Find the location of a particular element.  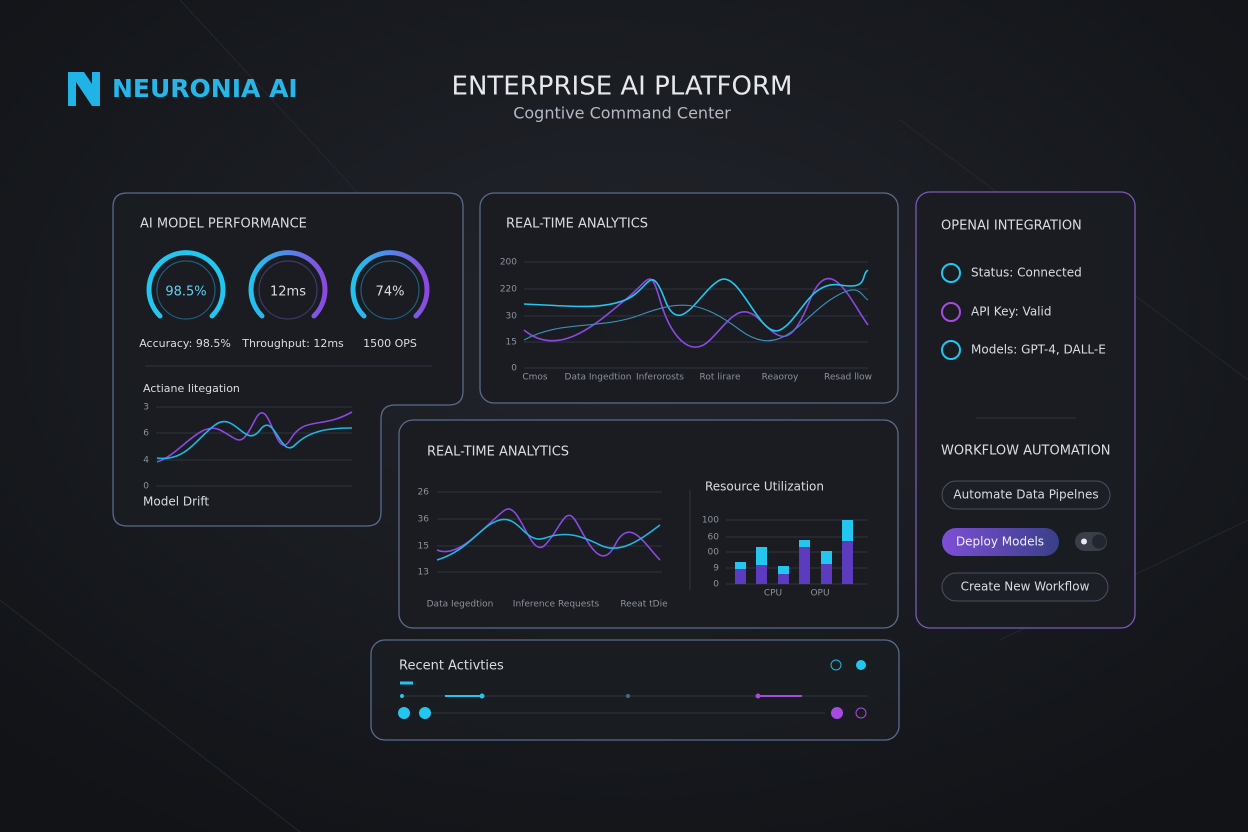

y-tick-label: 60 is located at coordinates (714, 538).